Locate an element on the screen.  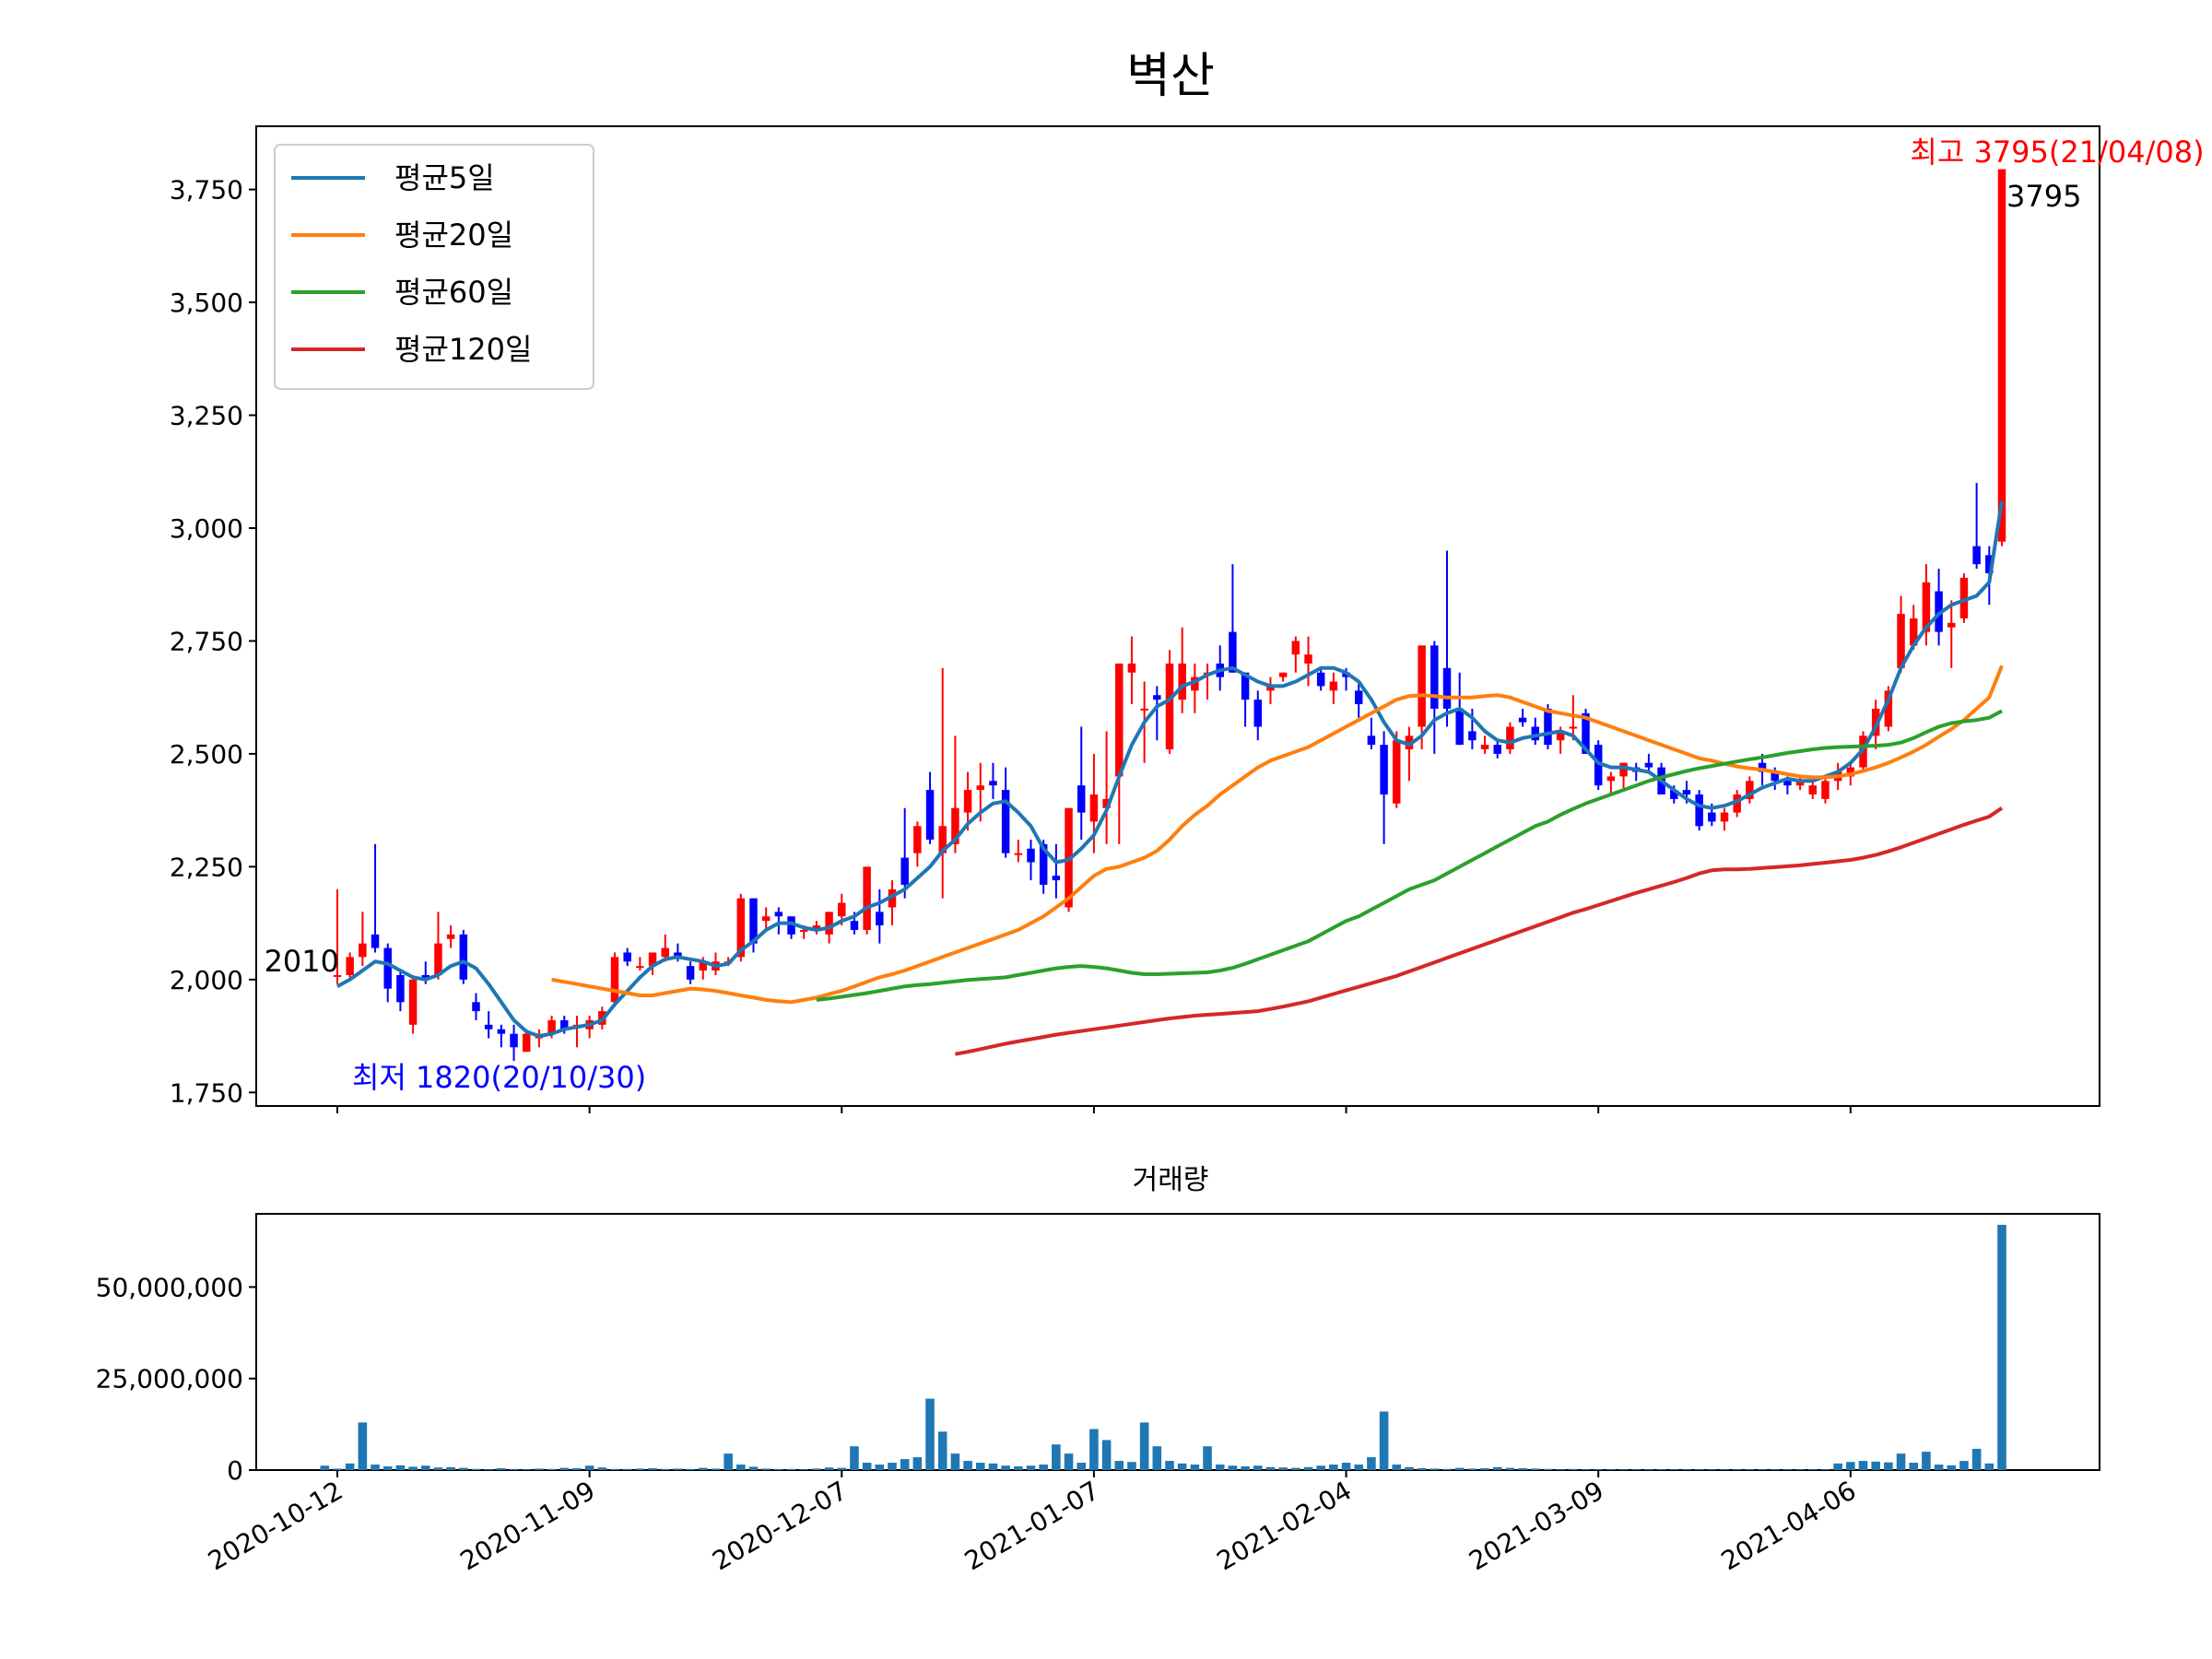
x-tick-label: 2021-04-06 is located at coordinates (1788, 1525).